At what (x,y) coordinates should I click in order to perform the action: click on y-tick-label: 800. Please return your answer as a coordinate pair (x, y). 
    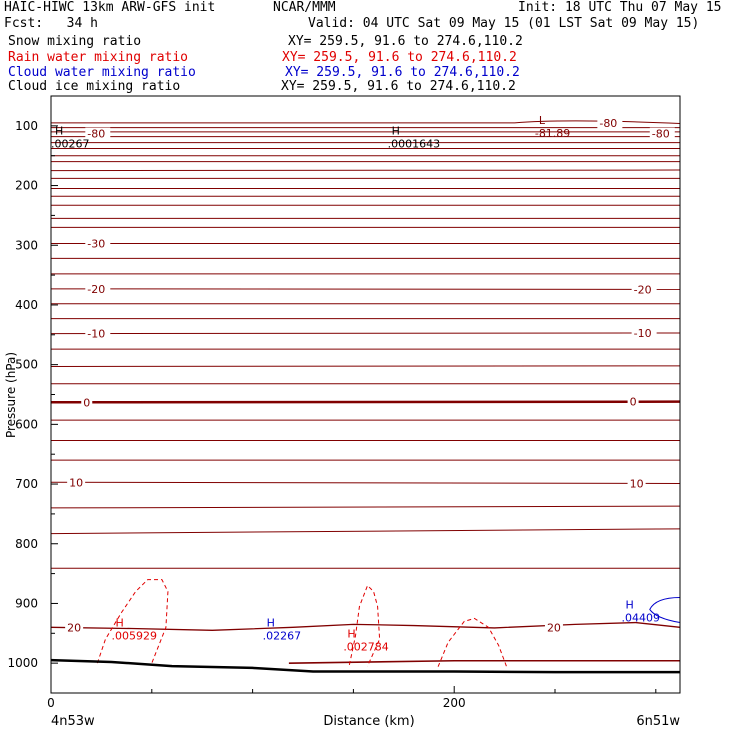
    Looking at the image, I should click on (26, 544).